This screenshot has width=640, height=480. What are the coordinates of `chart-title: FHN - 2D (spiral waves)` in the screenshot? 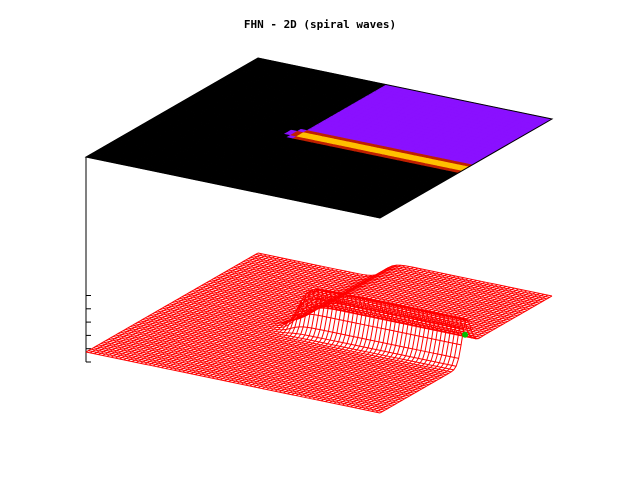 It's located at (320, 24).